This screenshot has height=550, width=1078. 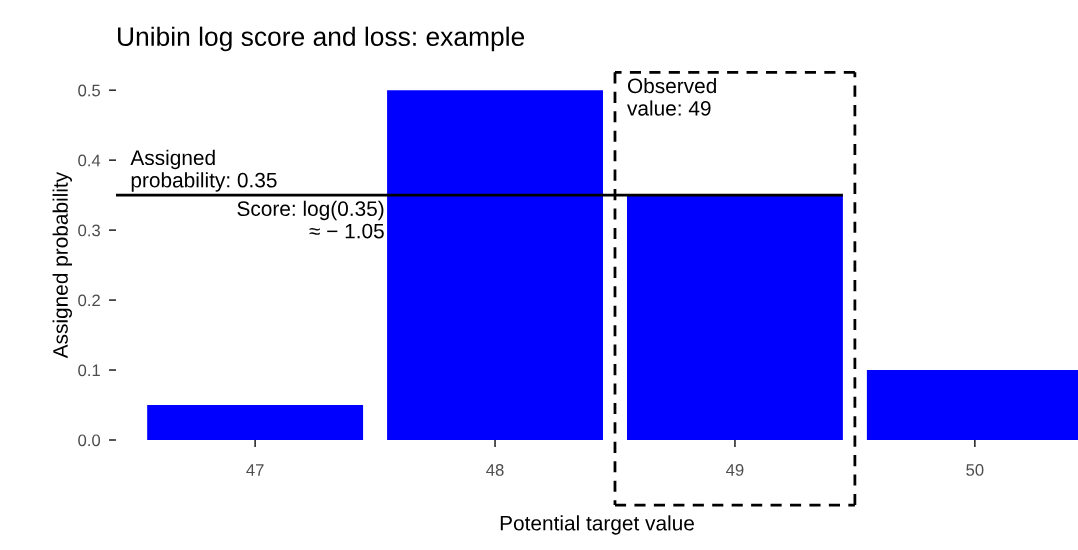 I want to click on ref-line-label: Assigned probability: 0.35, so click(x=203, y=170).